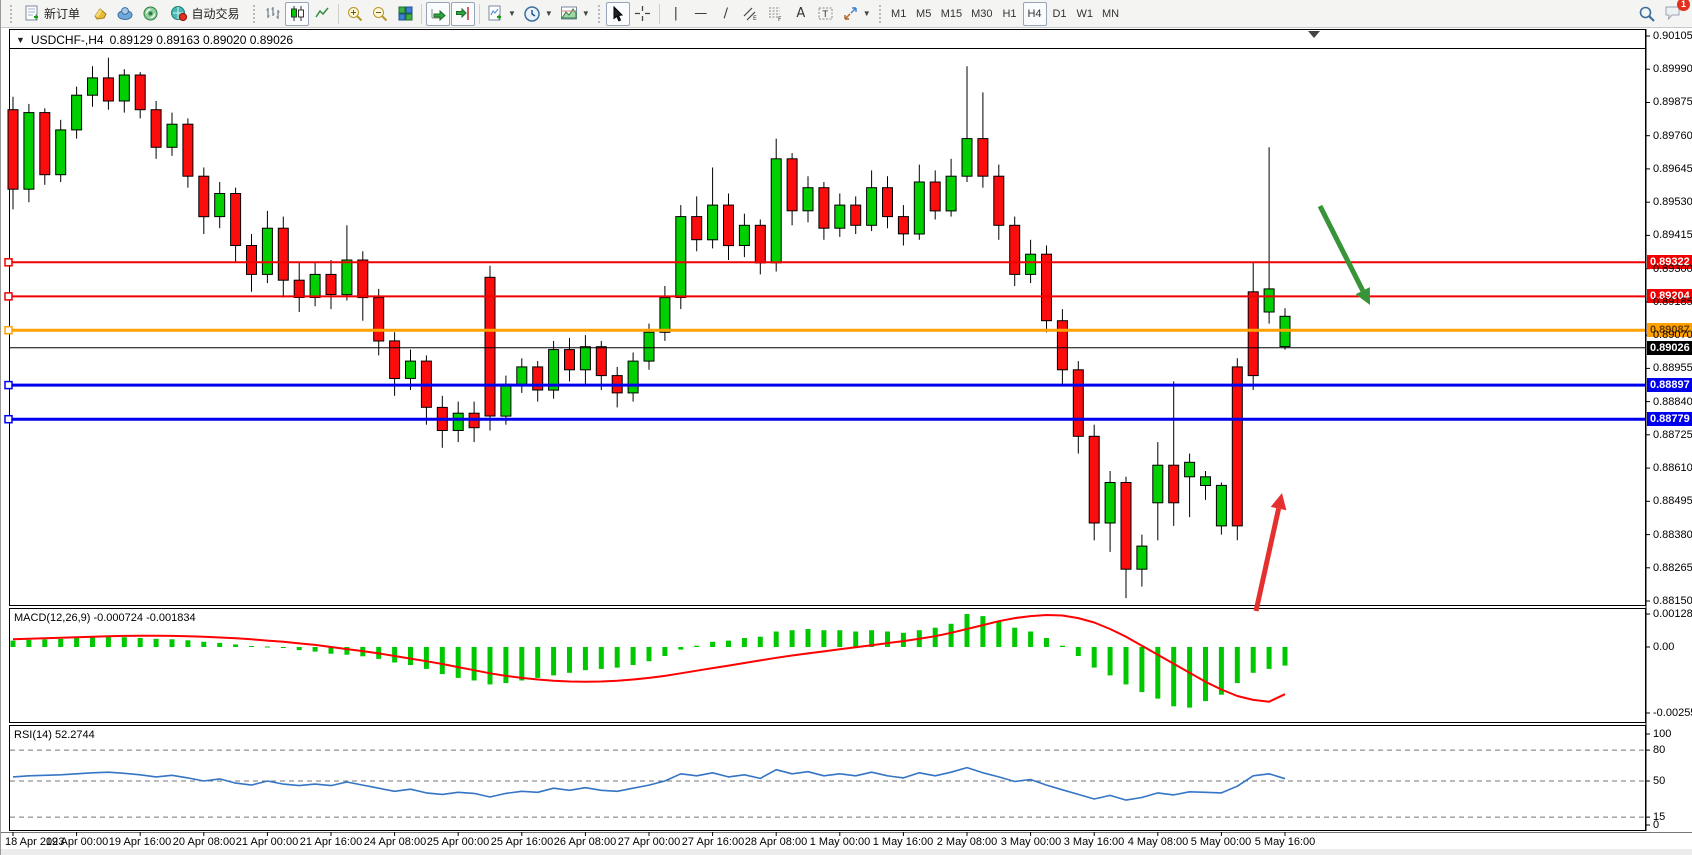 The width and height of the screenshot is (1692, 855). I want to click on signals-icon, so click(150, 13).